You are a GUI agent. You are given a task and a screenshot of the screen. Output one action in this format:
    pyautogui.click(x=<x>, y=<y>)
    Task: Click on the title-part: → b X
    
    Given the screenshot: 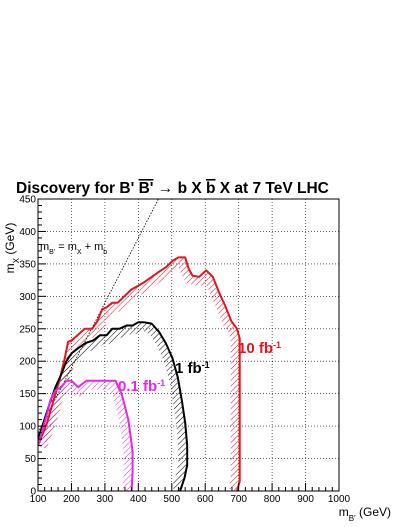 What is the action you would take?
    pyautogui.click(x=179, y=188)
    